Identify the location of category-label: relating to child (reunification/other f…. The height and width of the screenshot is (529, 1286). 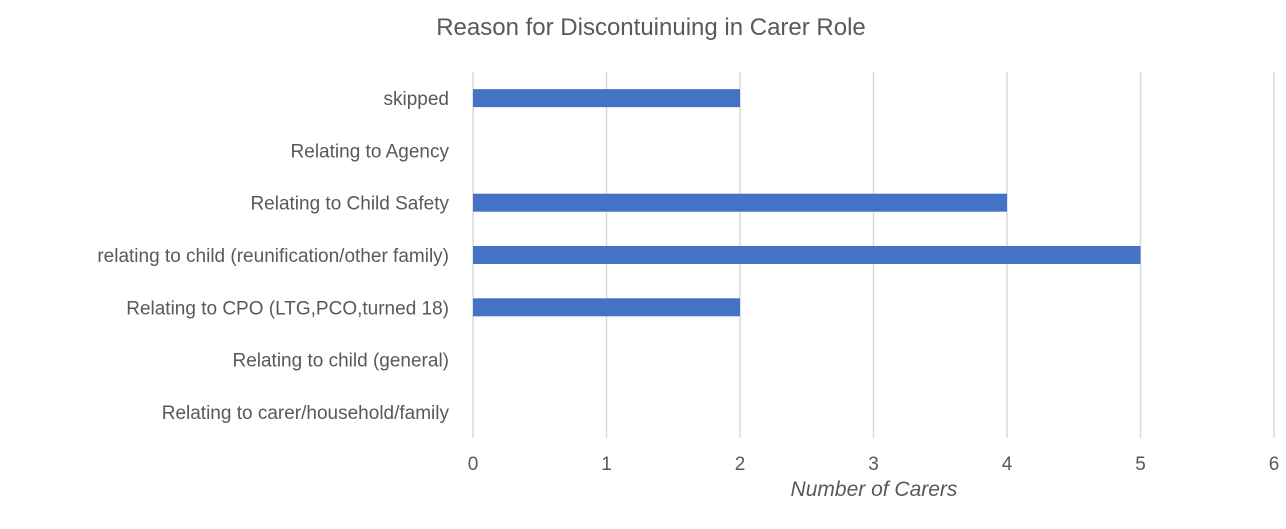
(273, 256).